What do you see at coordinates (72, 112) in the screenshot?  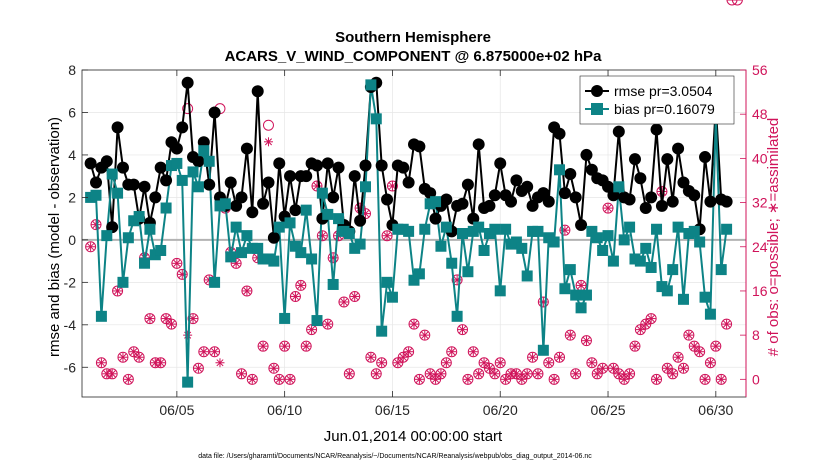 I see `y-left-tick-label: 6` at bounding box center [72, 112].